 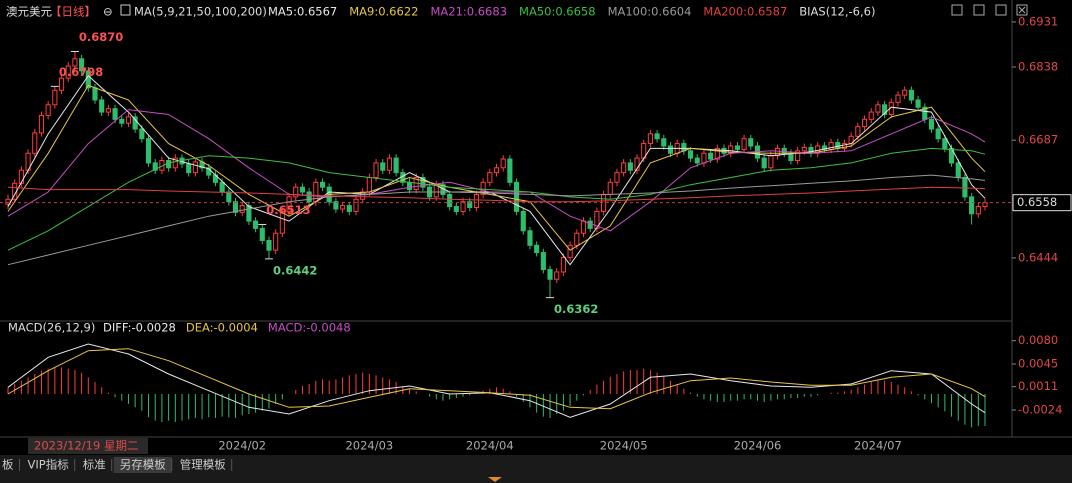 I want to click on y-tick-label: 0.6687, so click(x=1038, y=140).